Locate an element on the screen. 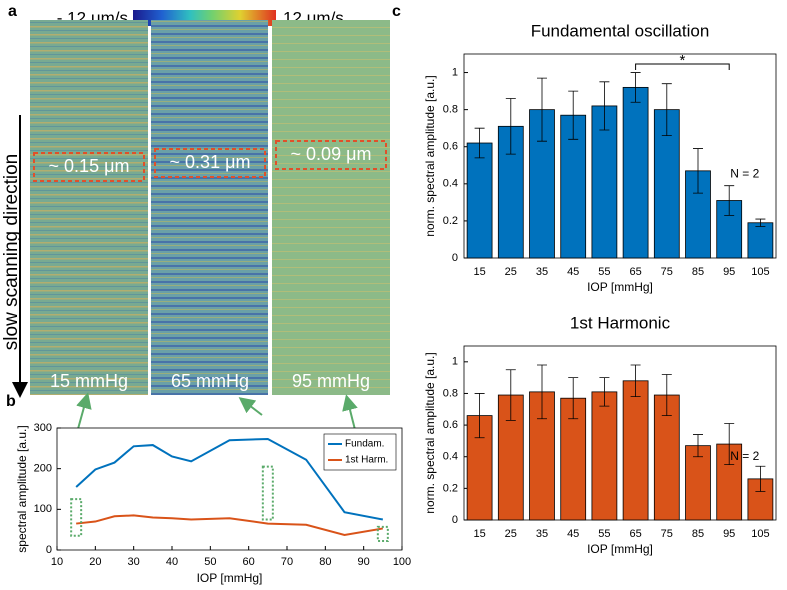 The width and height of the screenshot is (787, 590). pressure-label: 95 mmHg is located at coordinates (331, 381).